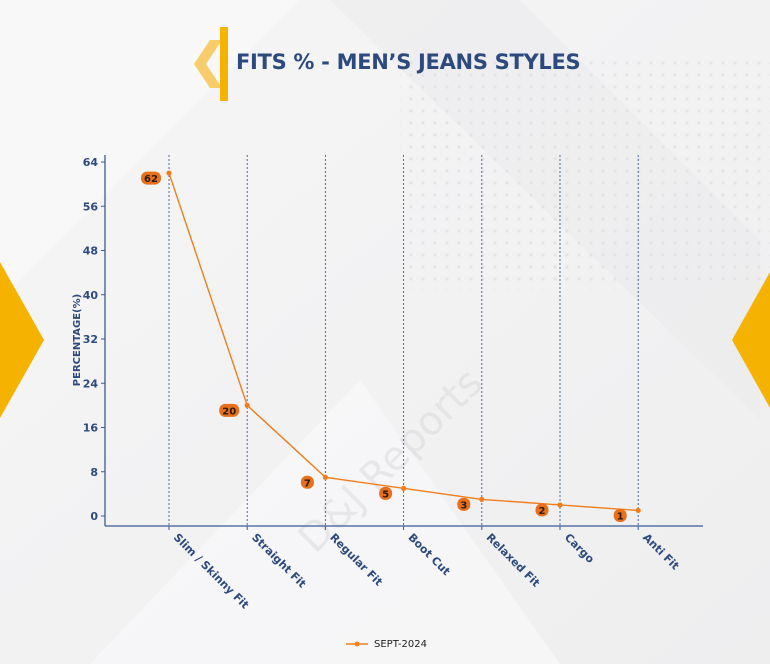  I want to click on data-label: 5, so click(385, 494).